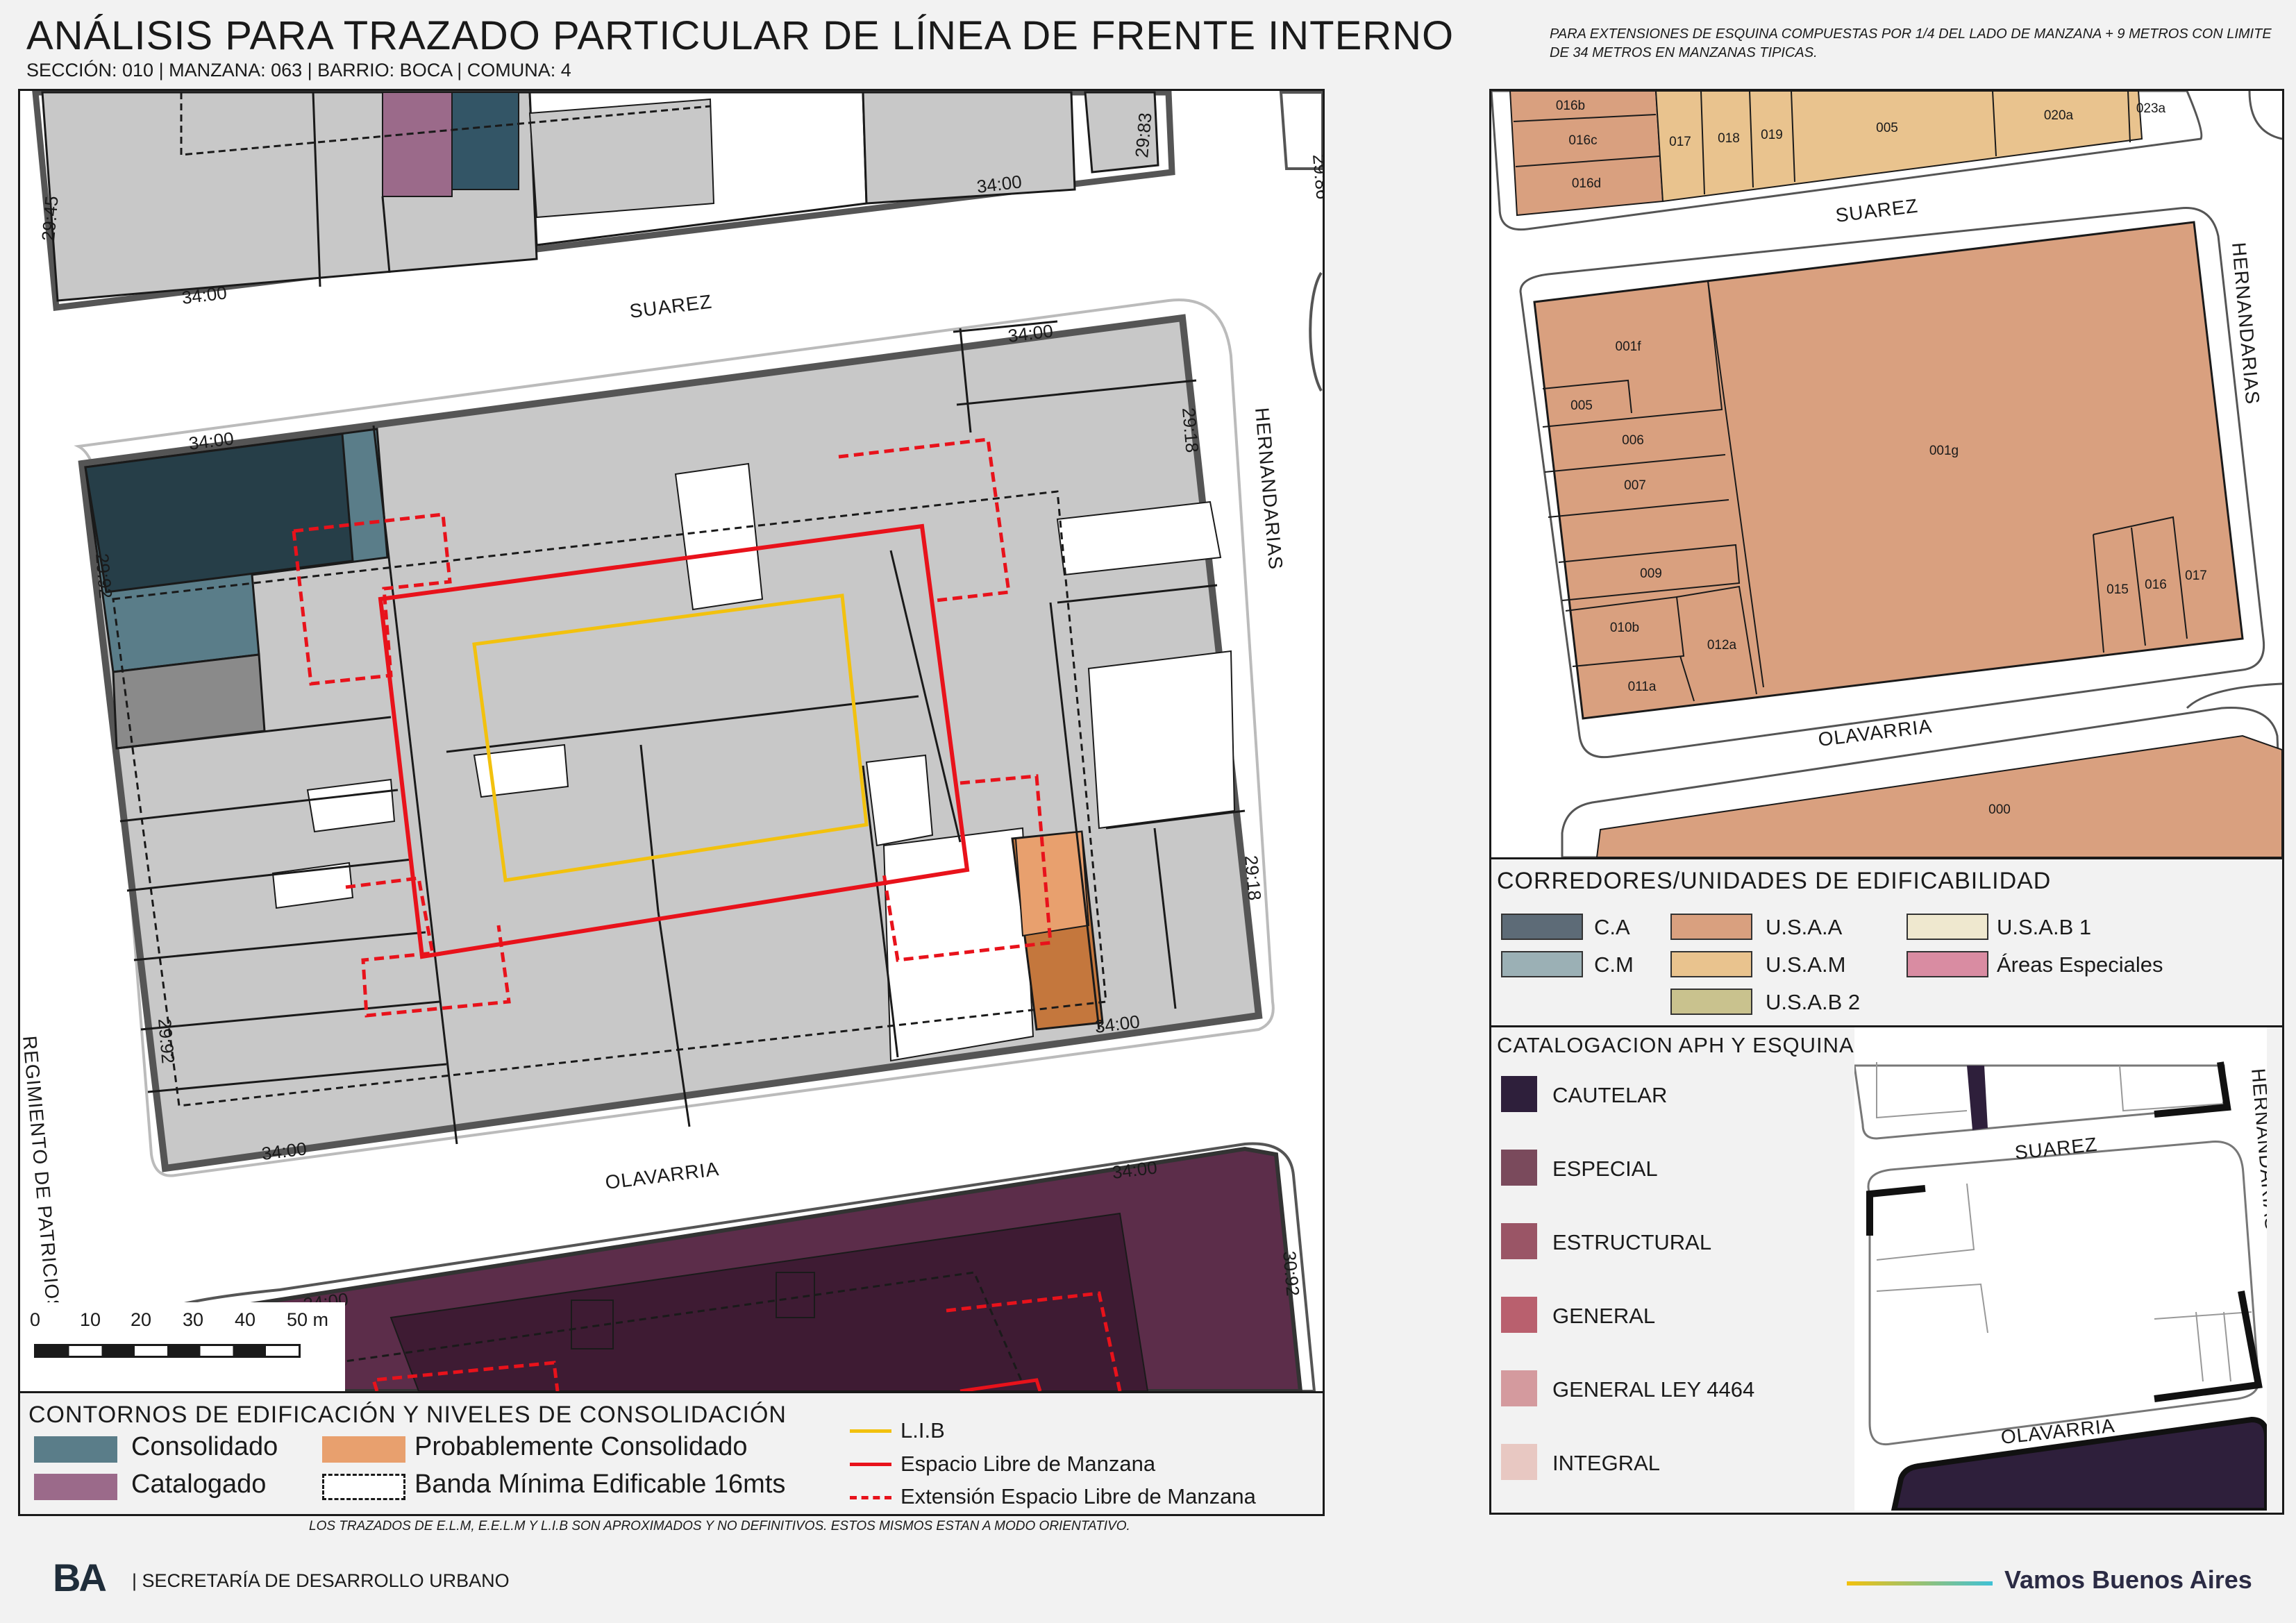 Image resolution: width=2296 pixels, height=1623 pixels. Describe the element at coordinates (1680, 142) in the screenshot. I see `lot-017-top: 017` at that location.